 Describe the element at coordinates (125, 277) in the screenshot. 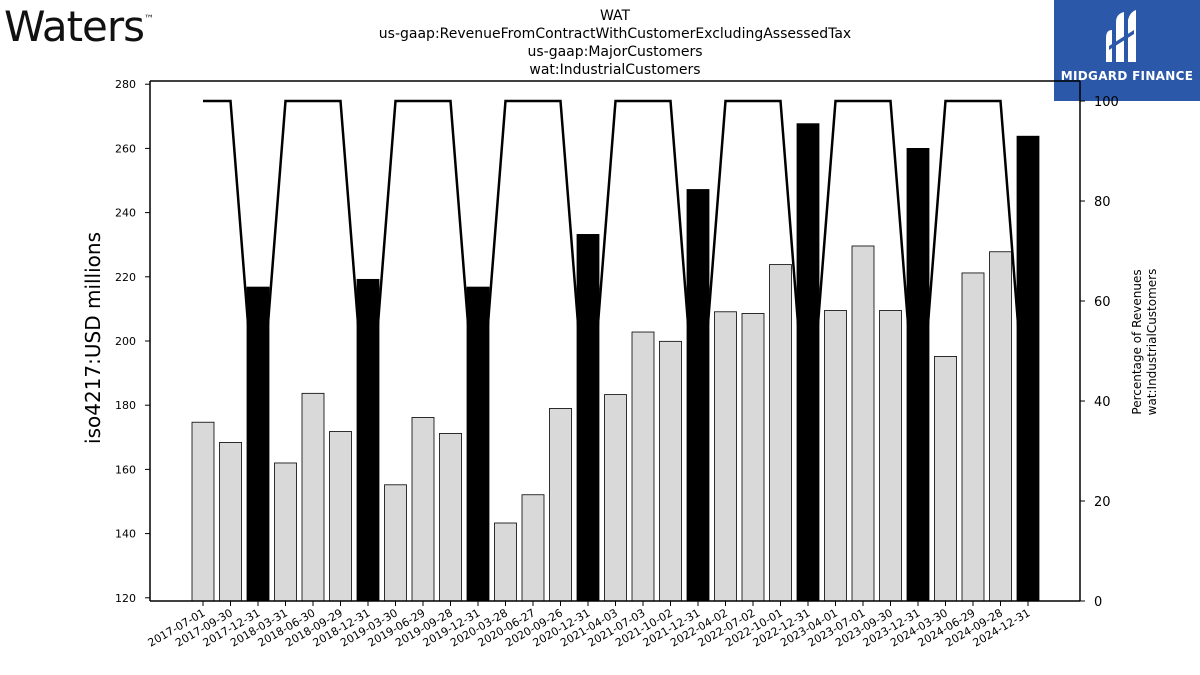

I see `y-tick-label: 220` at that location.